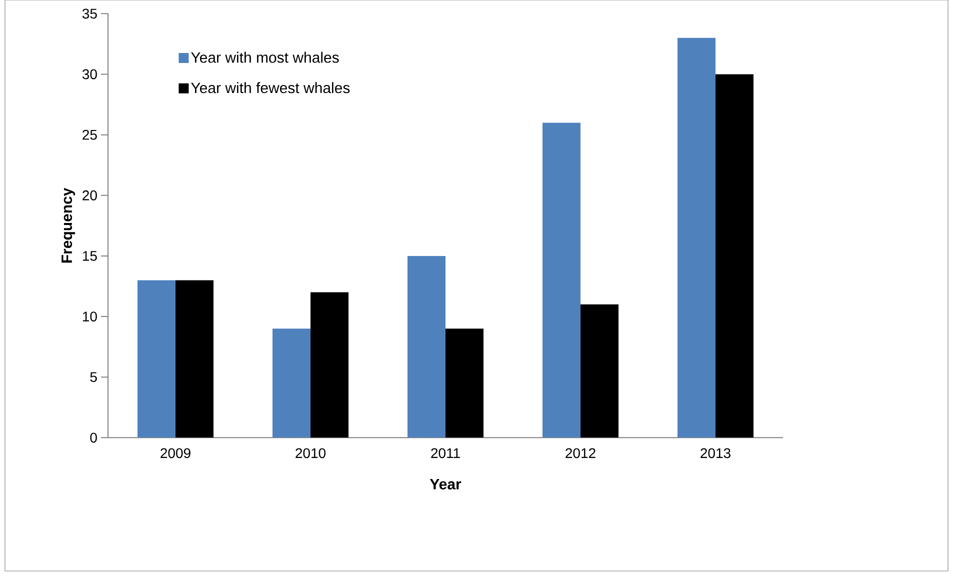 The image size is (954, 577). I want to click on x-axis-title: Year, so click(446, 484).